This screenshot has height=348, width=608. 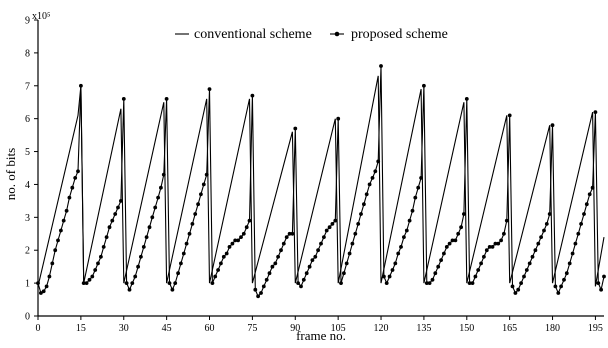 I want to click on legend-marker, so click(x=337, y=34).